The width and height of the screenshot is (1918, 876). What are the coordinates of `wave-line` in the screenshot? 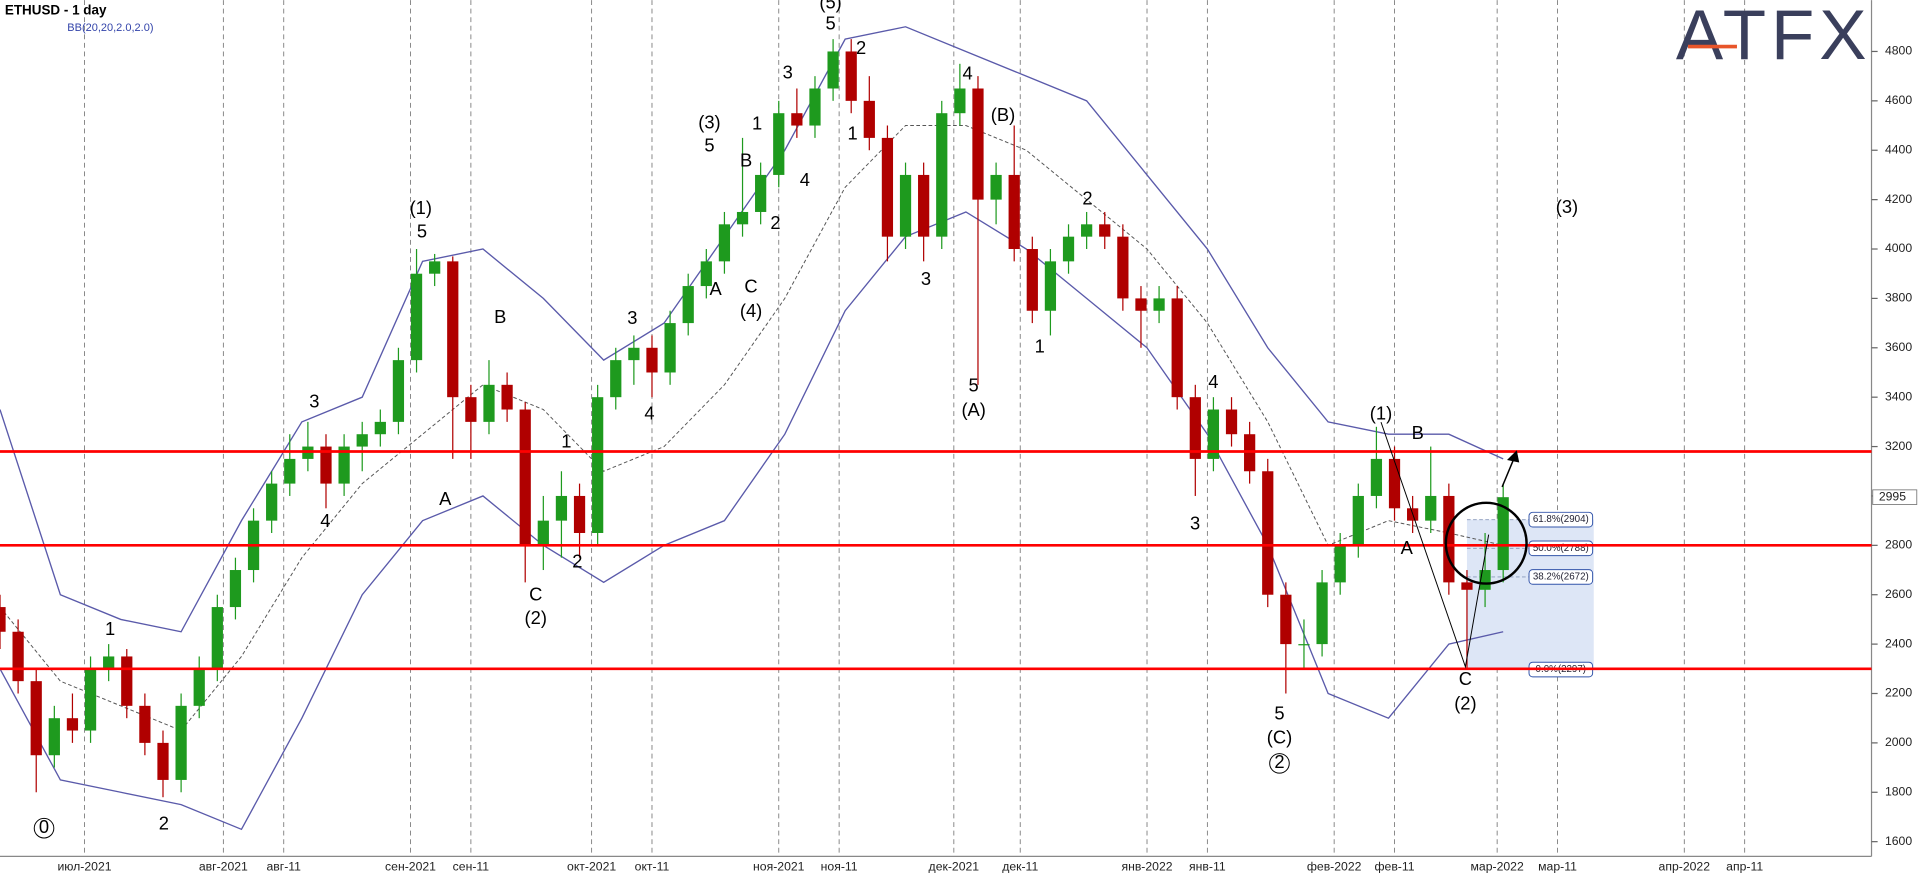 It's located at (1435, 545).